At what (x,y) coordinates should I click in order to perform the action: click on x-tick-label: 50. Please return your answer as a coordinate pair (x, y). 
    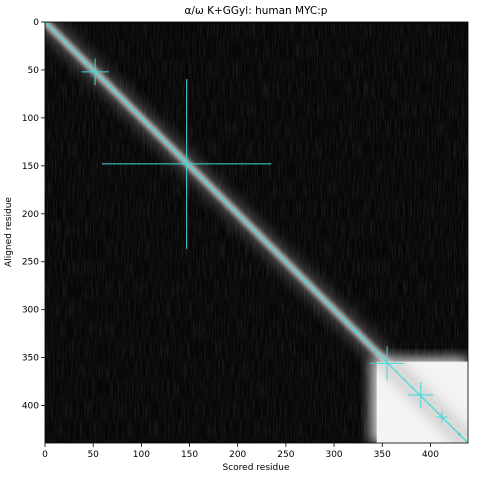
    Looking at the image, I should click on (93, 455).